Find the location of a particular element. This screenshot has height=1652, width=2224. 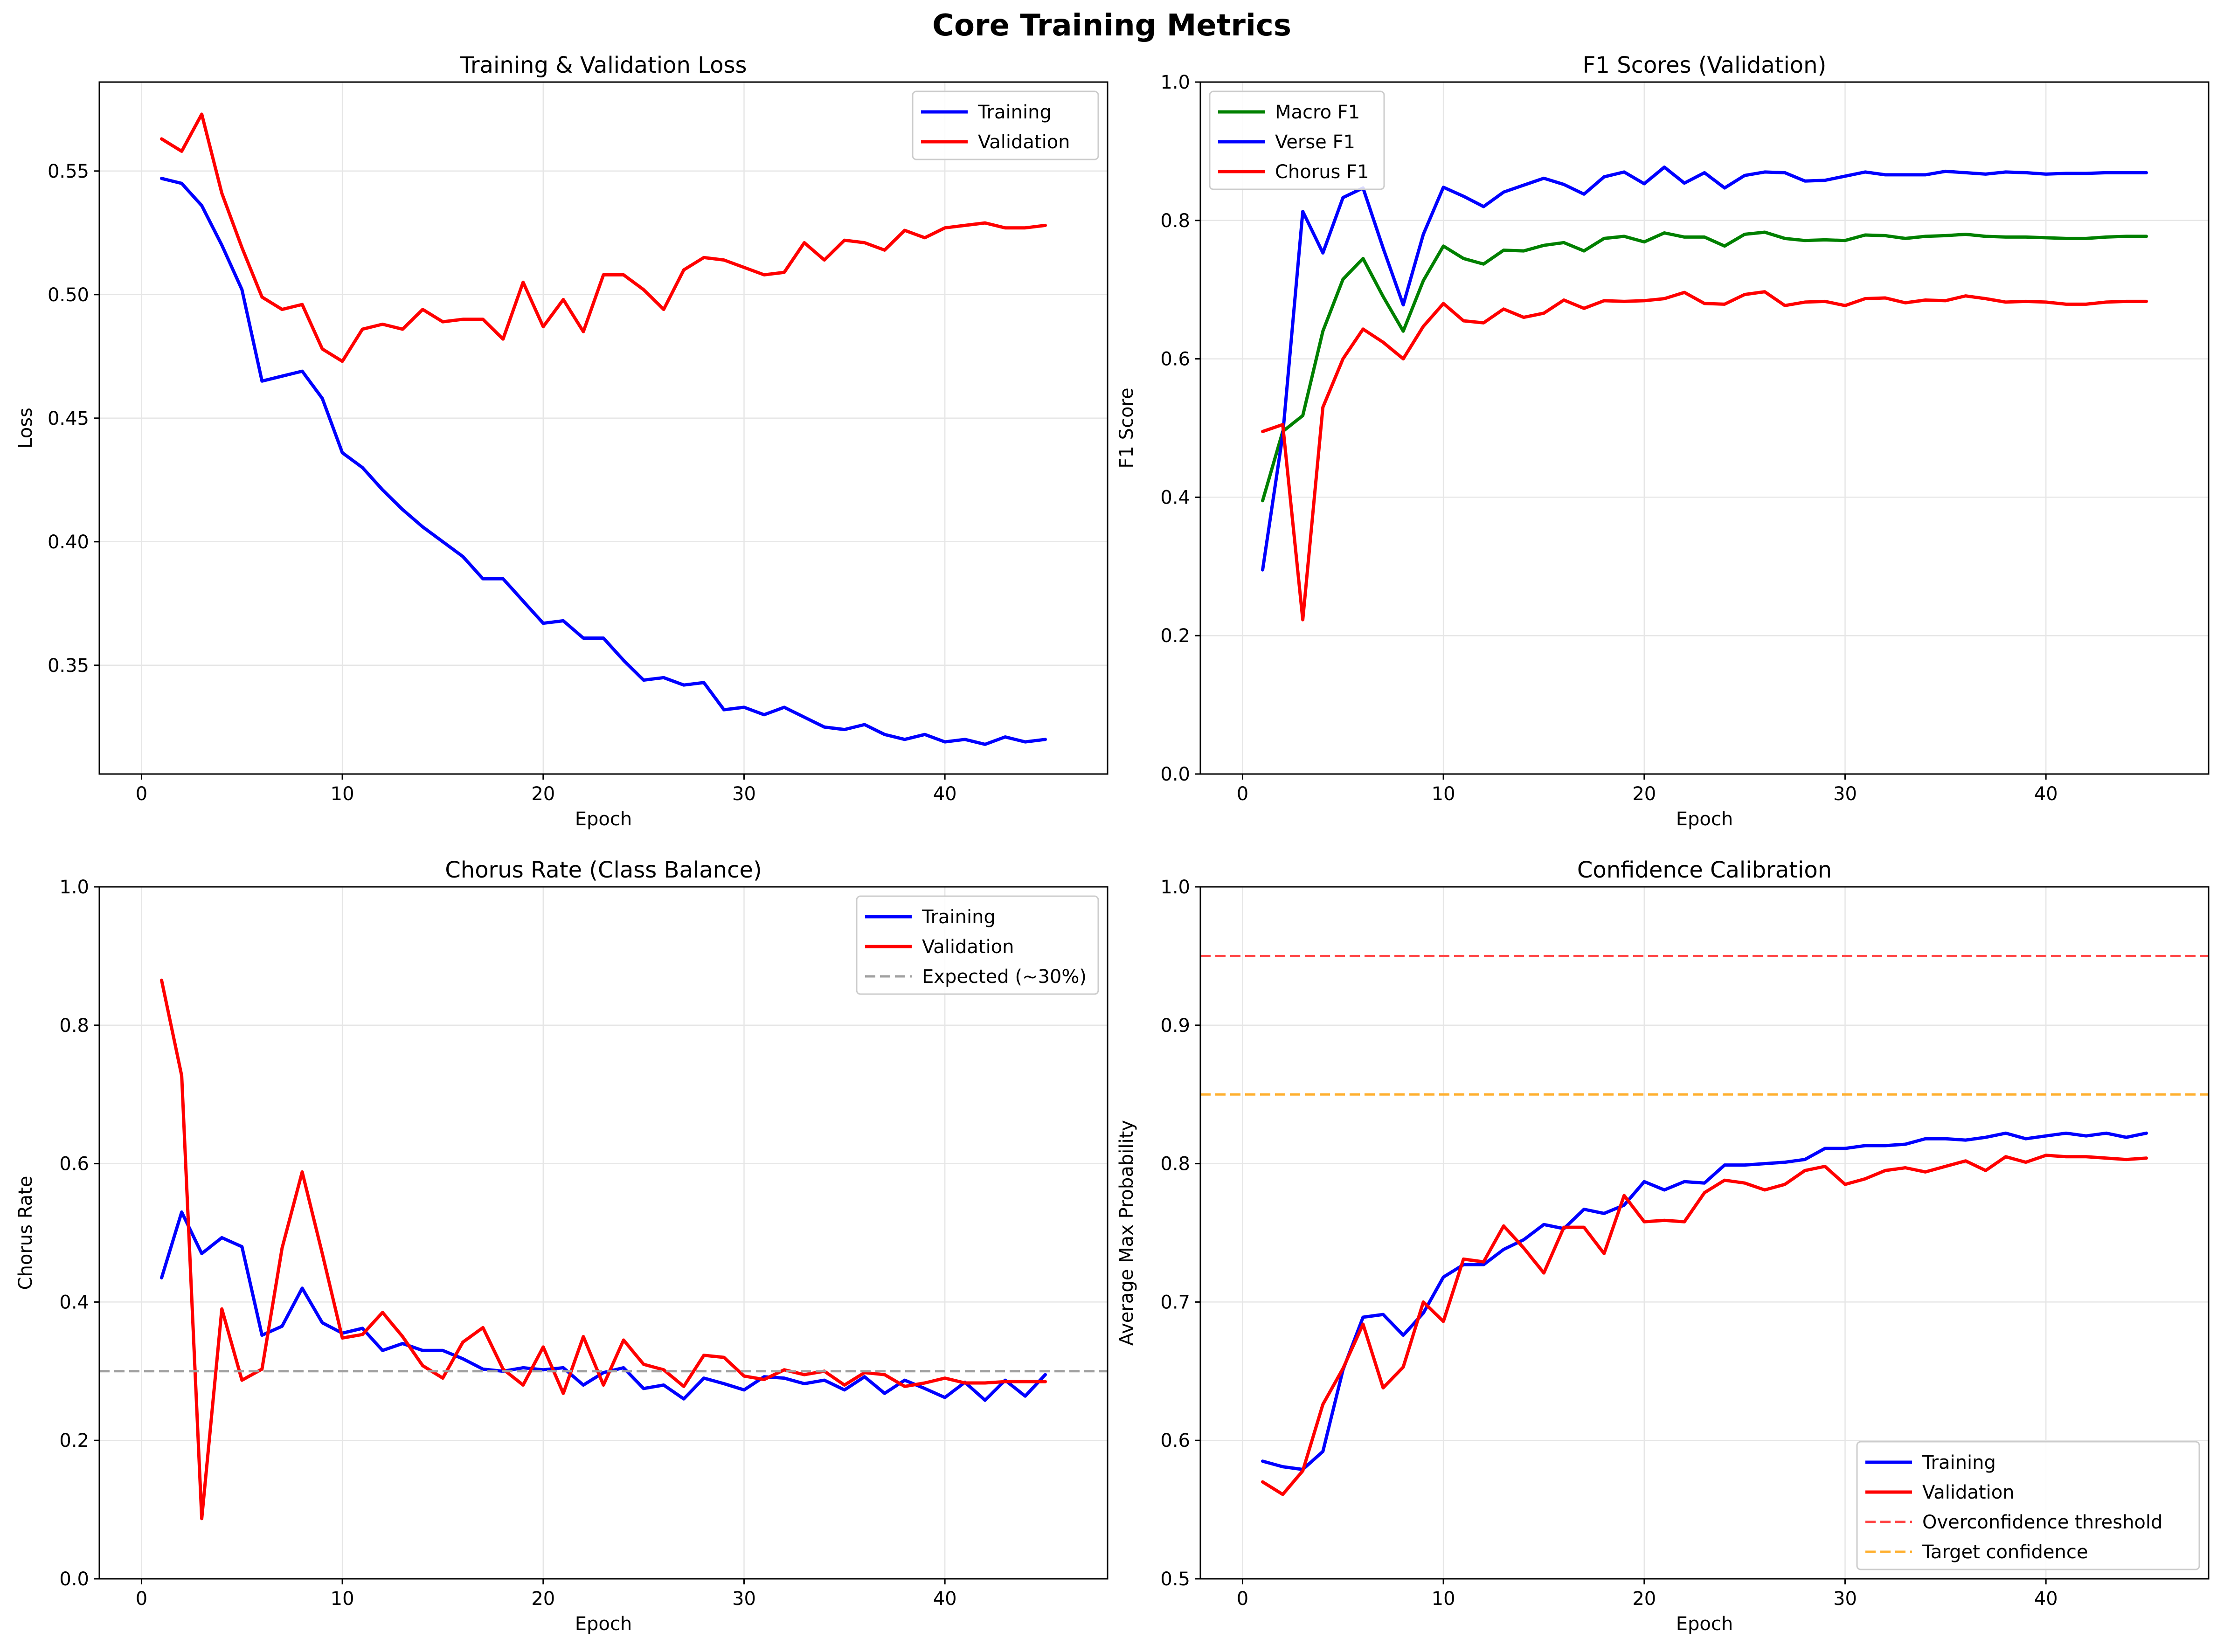

legend-label: Chorus F1 is located at coordinates (1322, 172).